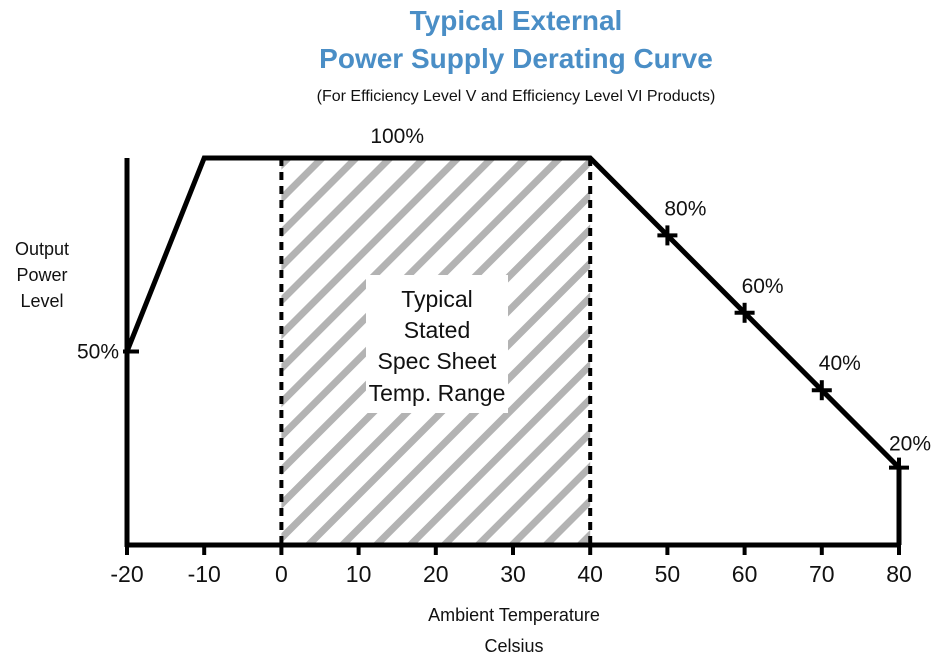 The width and height of the screenshot is (939, 667). What do you see at coordinates (437, 299) in the screenshot?
I see `spec-range-label-line-1: Typical` at bounding box center [437, 299].